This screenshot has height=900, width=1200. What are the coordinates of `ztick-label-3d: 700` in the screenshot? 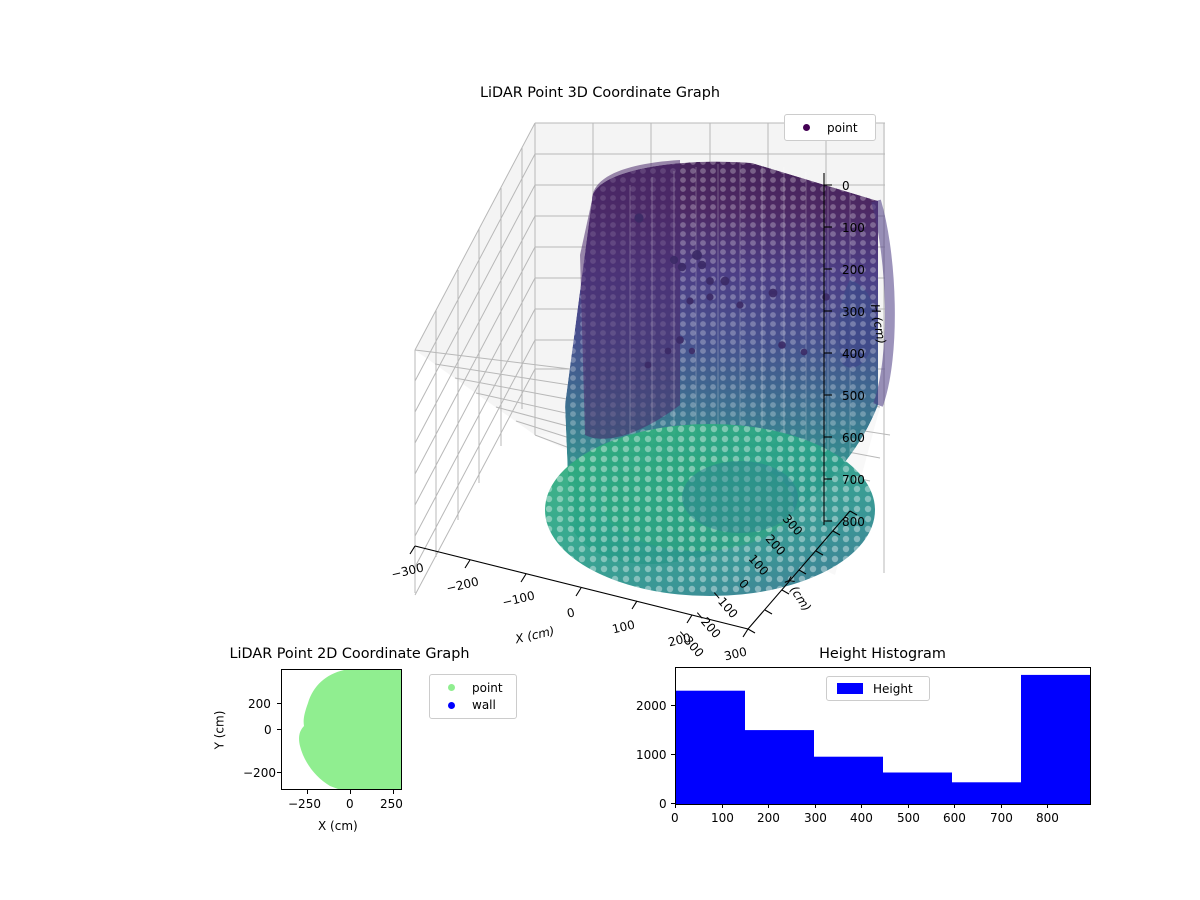 It's located at (853, 480).